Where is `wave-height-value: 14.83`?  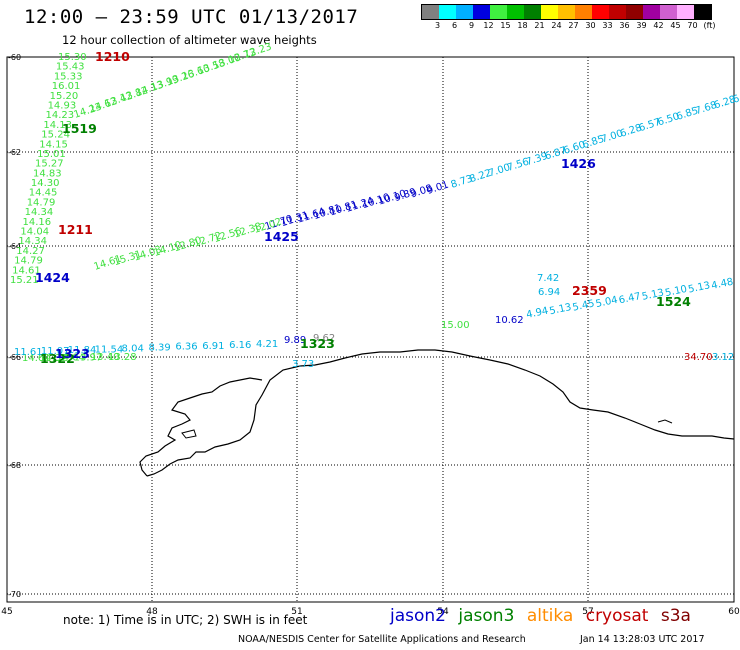
wave-height-value: 14.83 is located at coordinates (47, 173).